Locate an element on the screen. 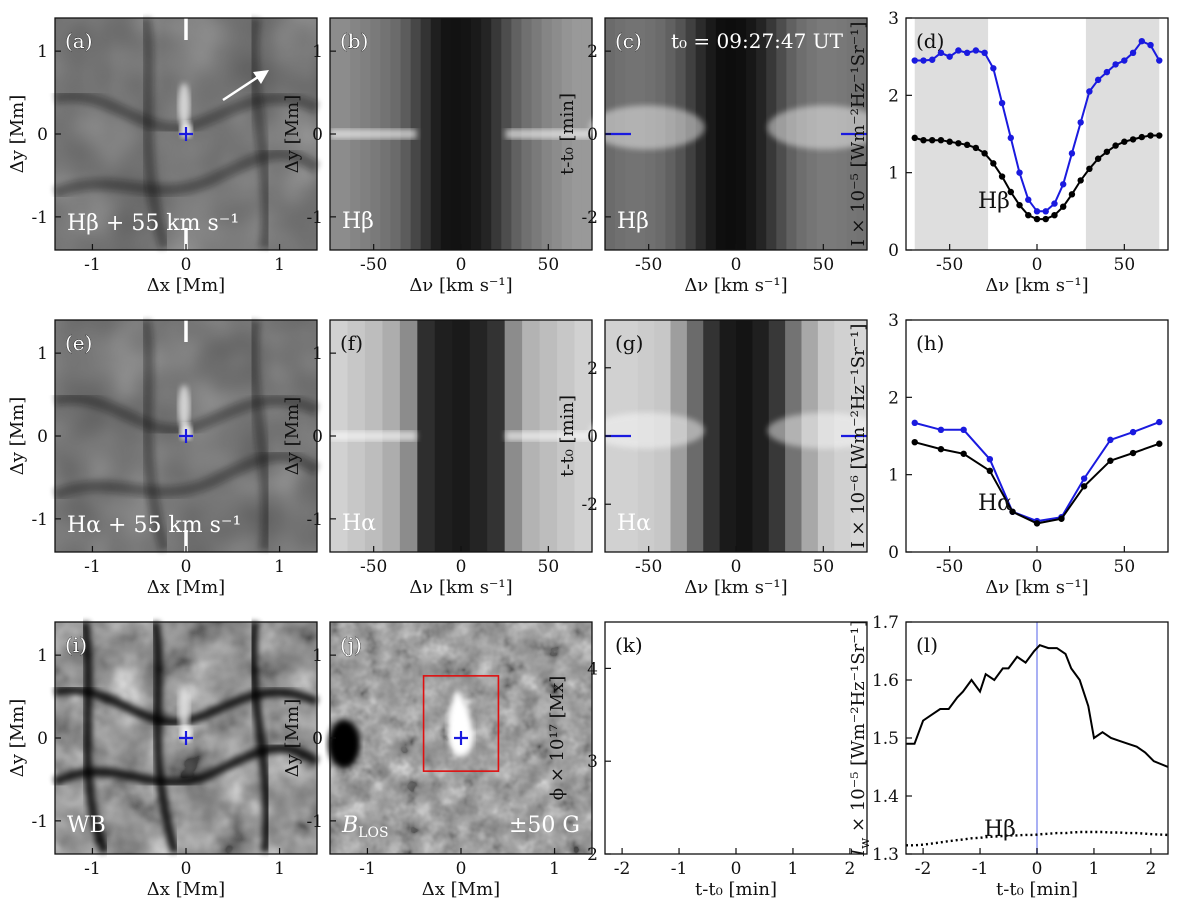  panel-annotation: Hβ is located at coordinates (633, 221).